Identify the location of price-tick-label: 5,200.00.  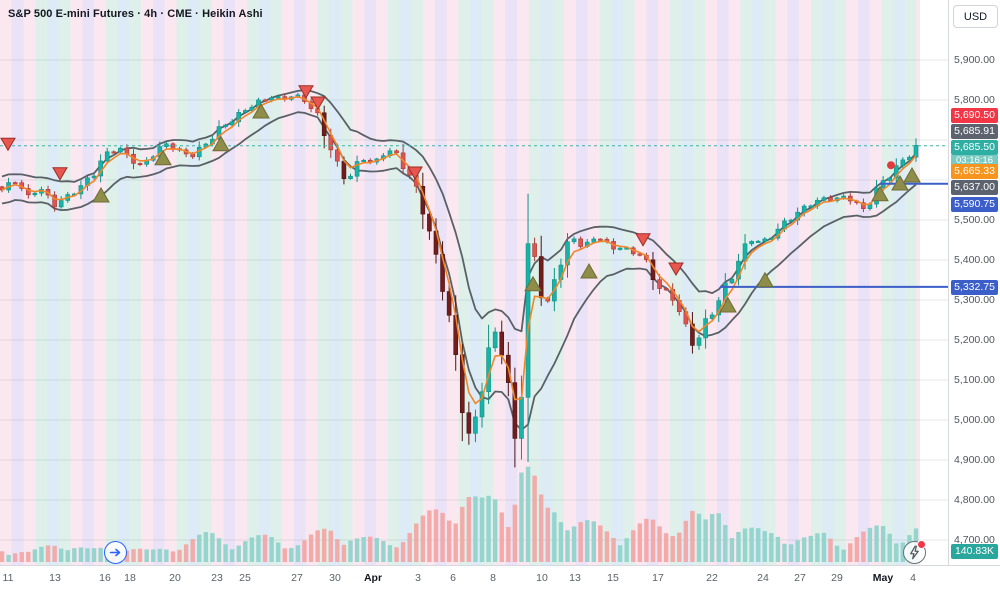
(974, 339).